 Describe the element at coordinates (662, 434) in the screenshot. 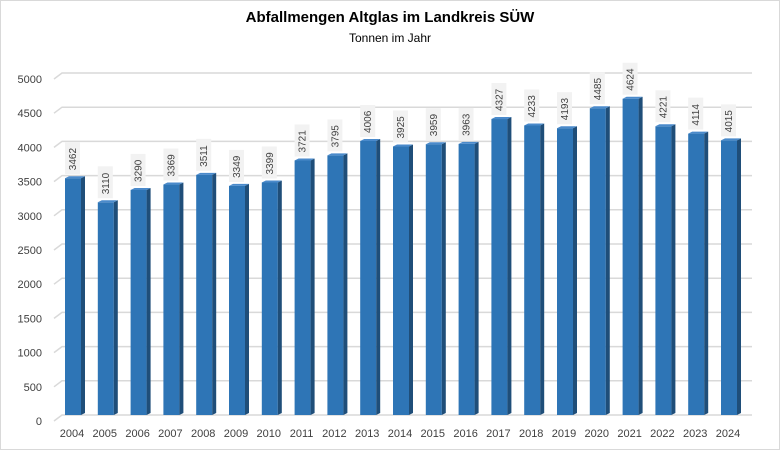

I see `x-tick-label: 2022` at that location.